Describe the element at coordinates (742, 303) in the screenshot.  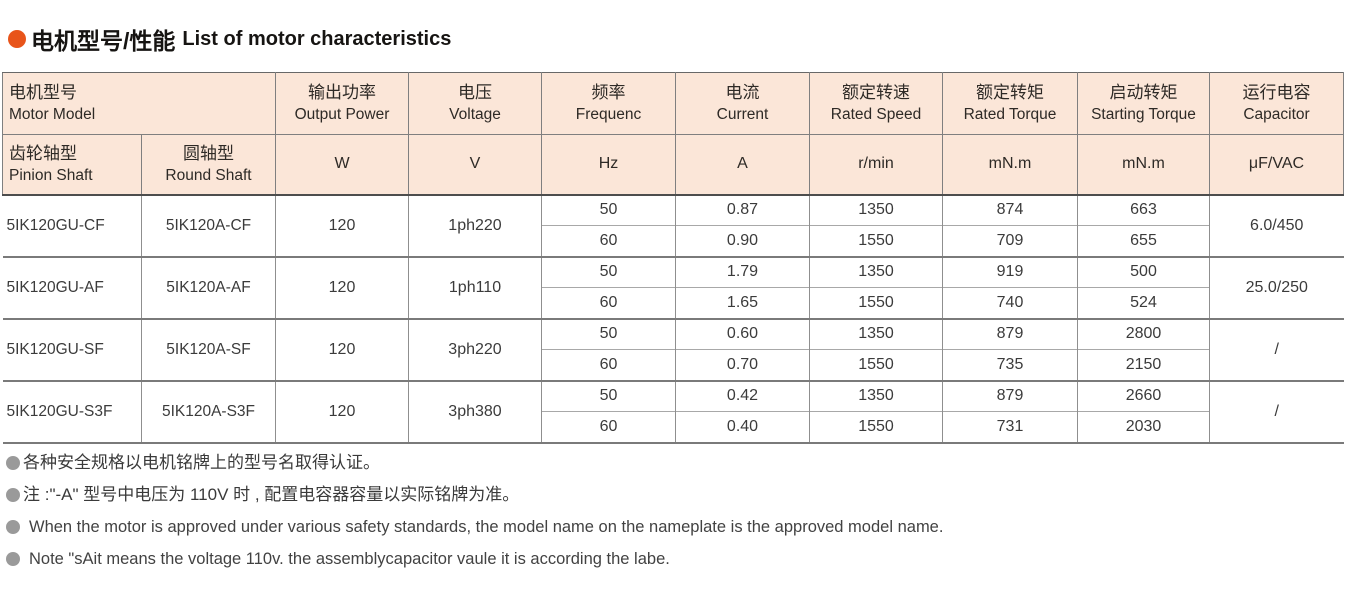
I see `cell-current: 1.65` at that location.